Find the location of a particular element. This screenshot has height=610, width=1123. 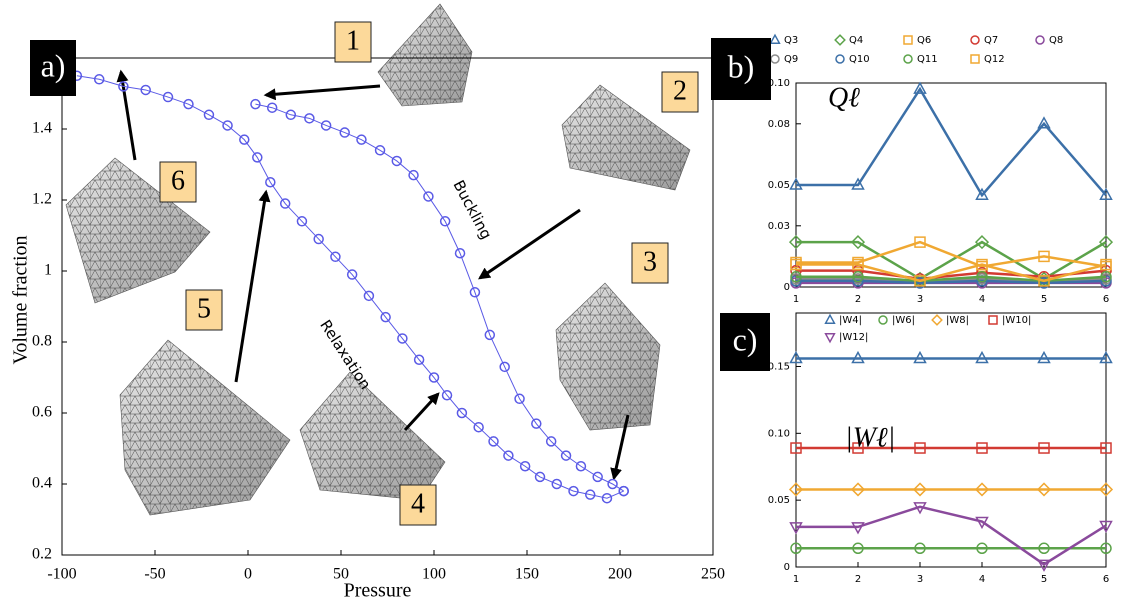

legend-label: Q8 is located at coordinates (1056, 40).